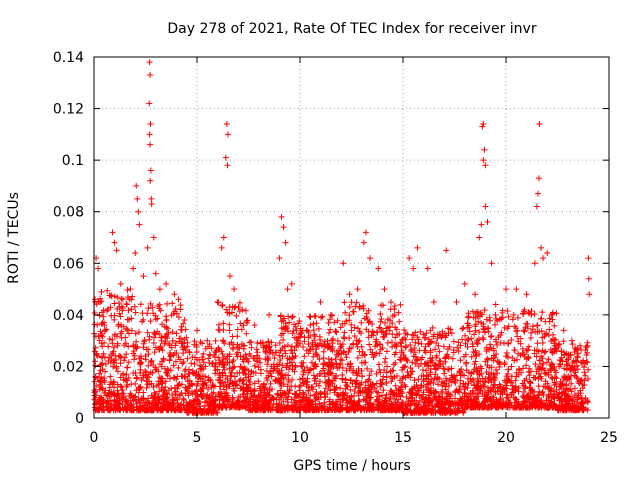  Describe the element at coordinates (354, 438) in the screenshot. I see `x-tick-labels: 0 5 10 15 20 25` at that location.